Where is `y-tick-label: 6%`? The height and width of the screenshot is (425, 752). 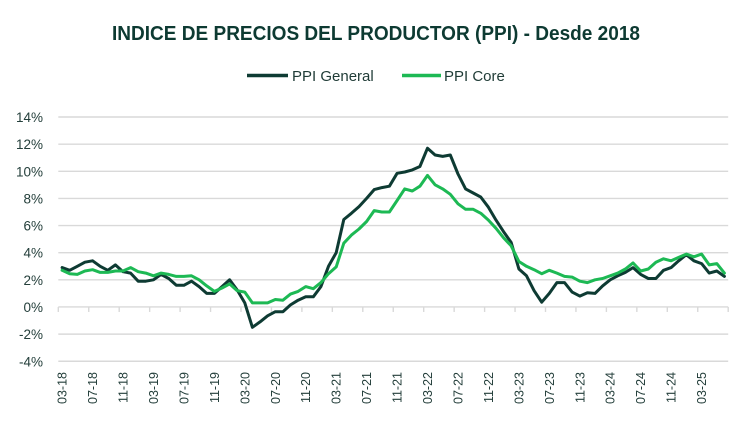 y-tick-label: 6% is located at coordinates (33, 226).